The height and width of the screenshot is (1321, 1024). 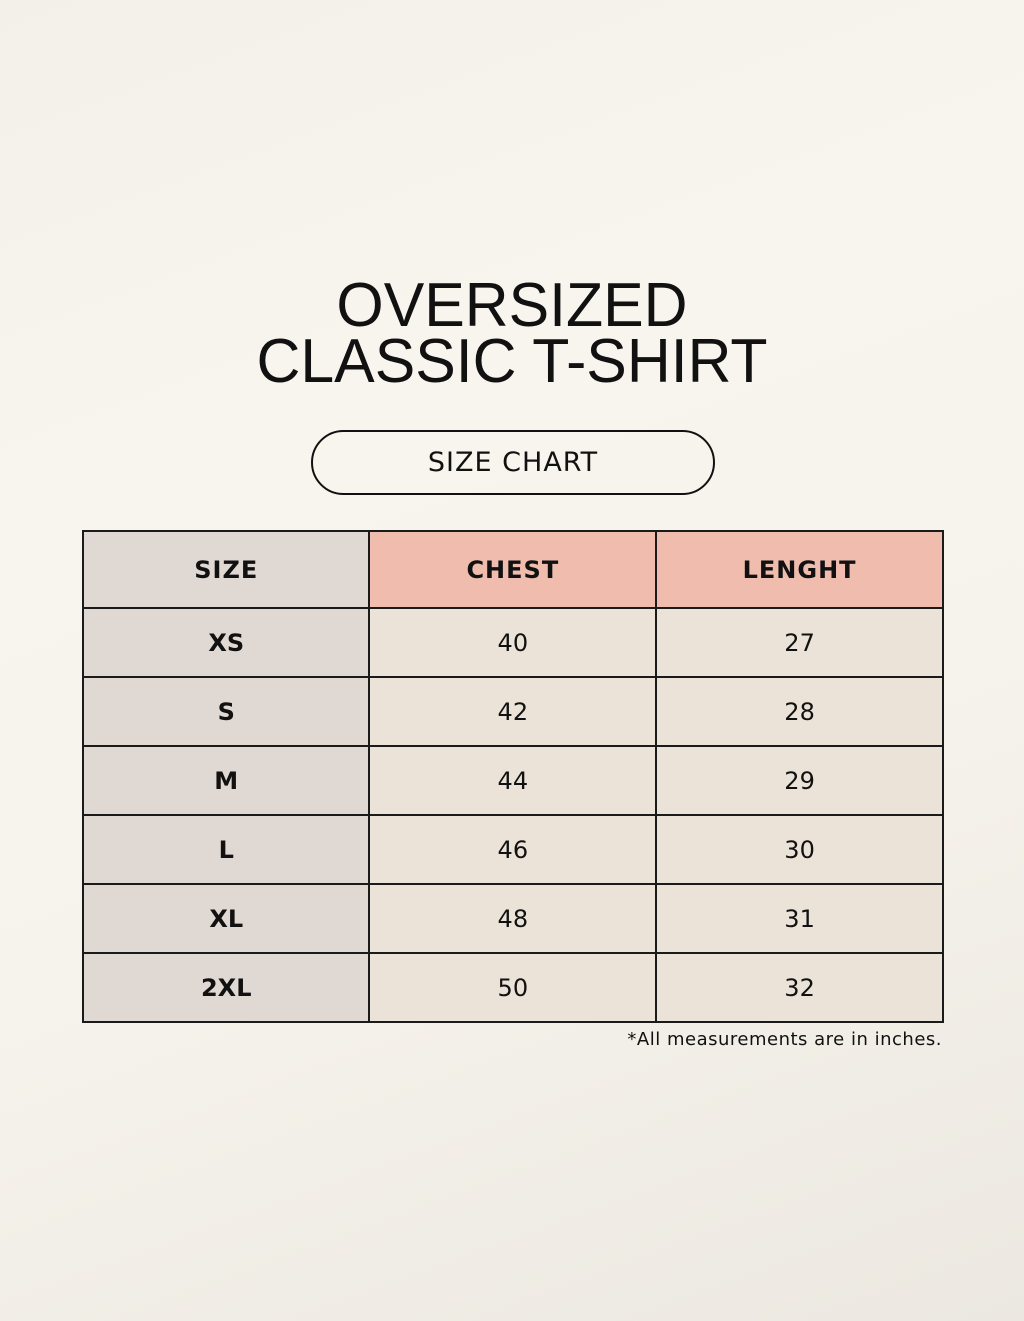 I want to click on page-title: OVERSIZED CLASSIC T-SHIRT, so click(x=512, y=333).